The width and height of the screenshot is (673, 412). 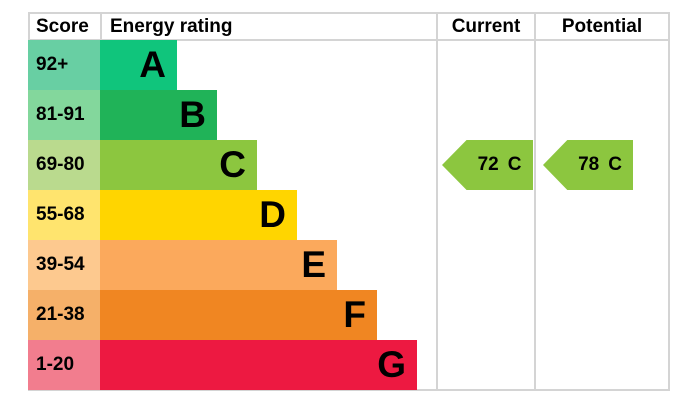 I want to click on rating-row: 39-54 E, so click(x=232, y=265).